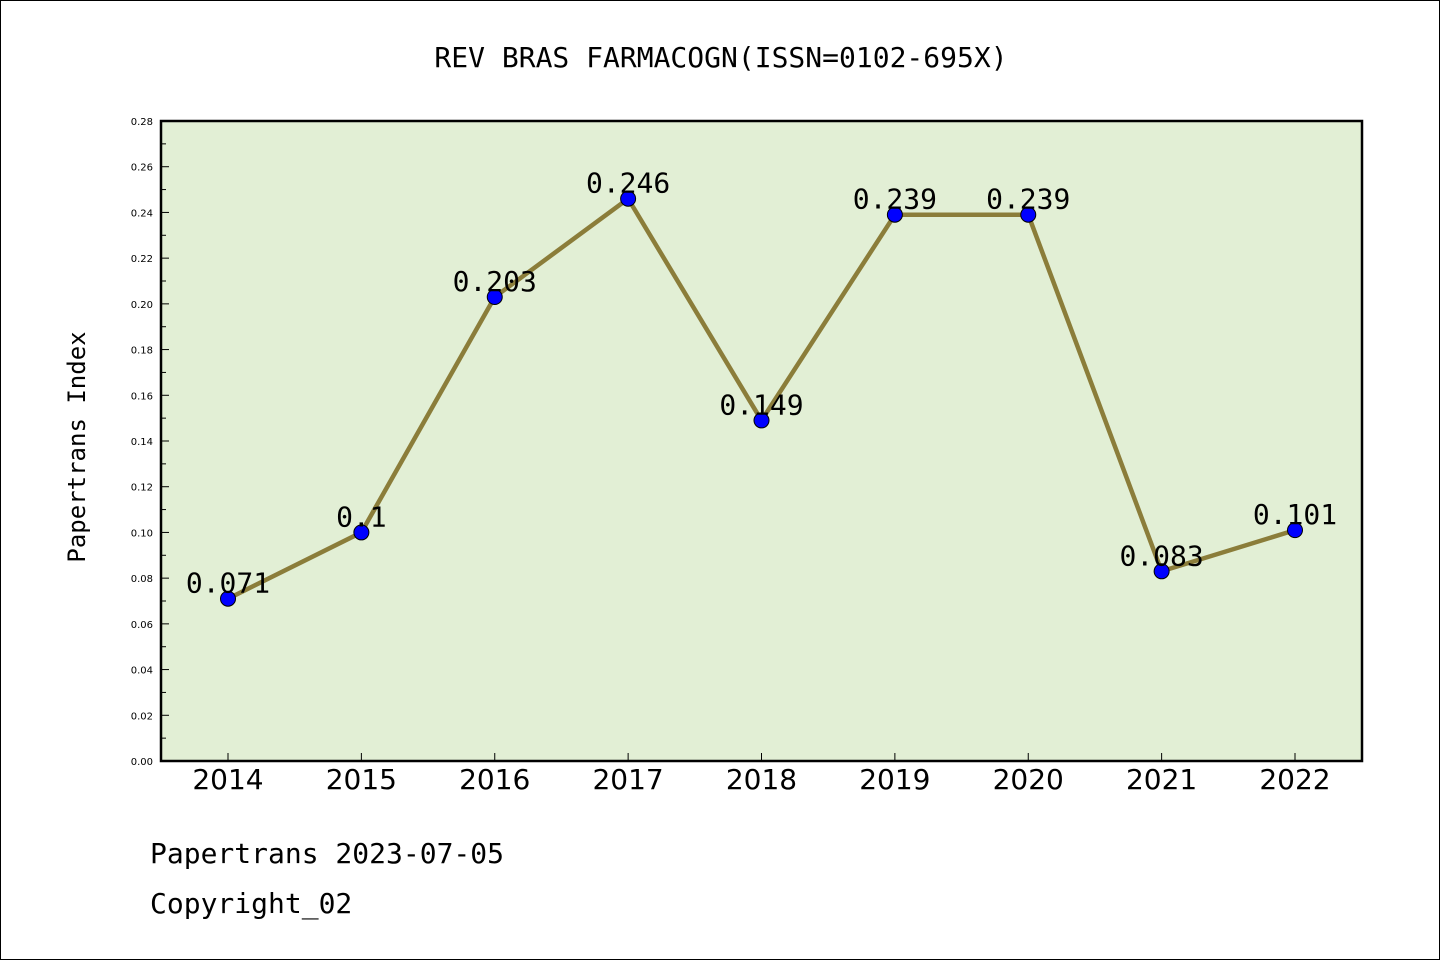 The height and width of the screenshot is (961, 1440). What do you see at coordinates (1161, 779) in the screenshot?
I see `x-tick-label: 2021` at bounding box center [1161, 779].